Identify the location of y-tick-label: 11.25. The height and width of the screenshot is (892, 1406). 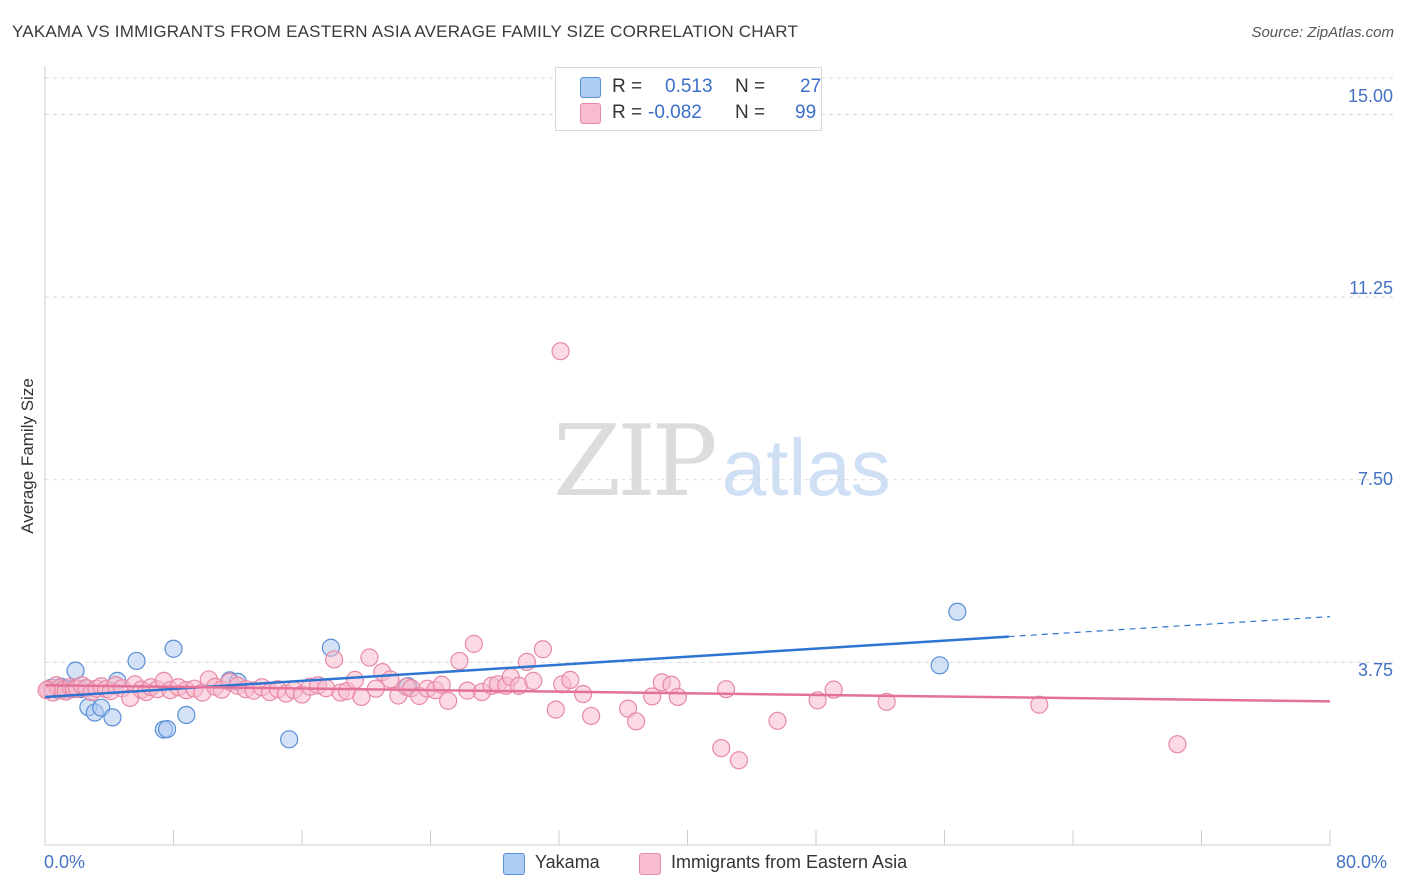
(1371, 288).